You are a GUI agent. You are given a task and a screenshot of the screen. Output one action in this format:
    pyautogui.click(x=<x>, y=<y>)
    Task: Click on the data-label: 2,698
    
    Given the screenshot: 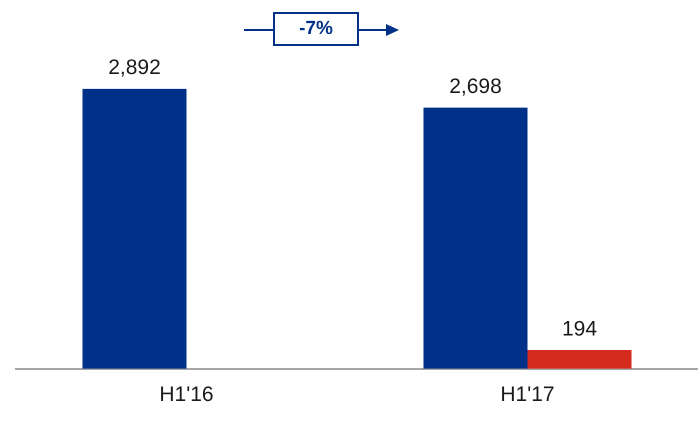 What is the action you would take?
    pyautogui.click(x=475, y=86)
    